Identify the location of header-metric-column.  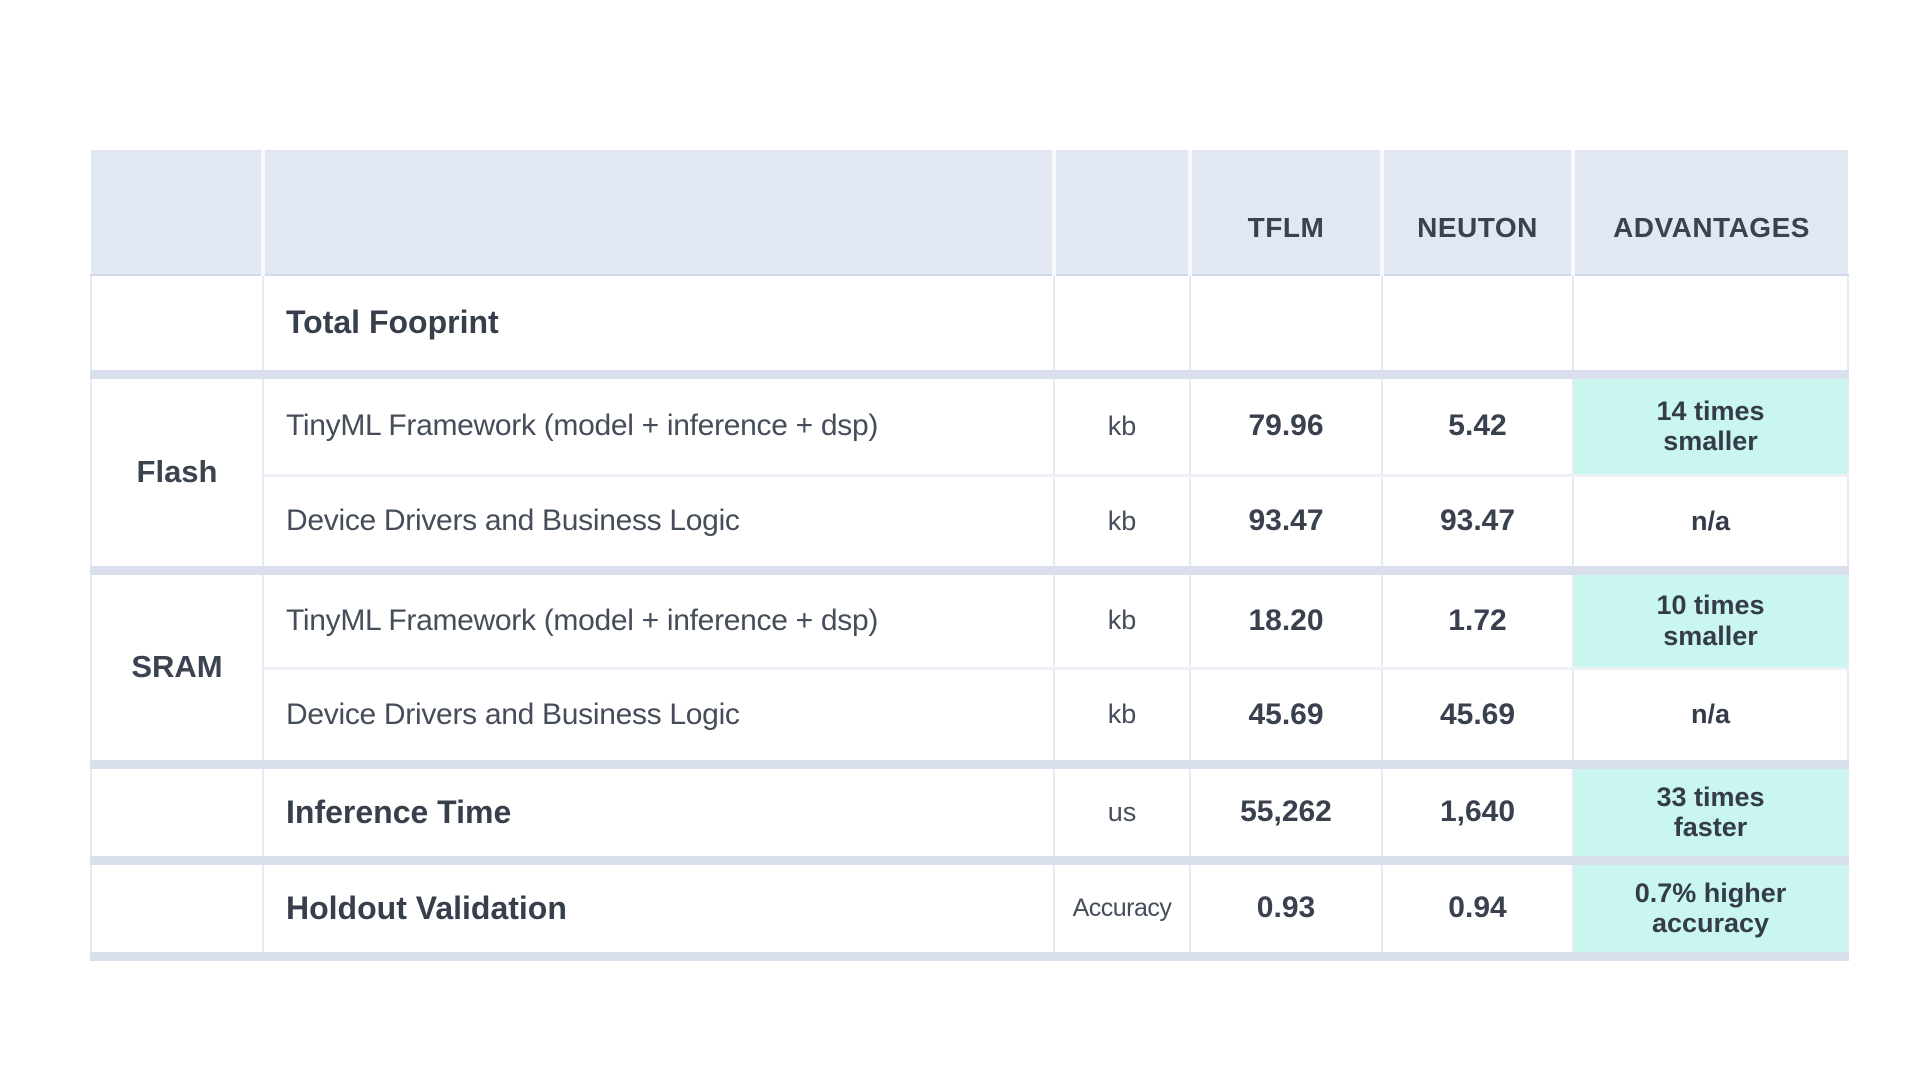
(659, 213).